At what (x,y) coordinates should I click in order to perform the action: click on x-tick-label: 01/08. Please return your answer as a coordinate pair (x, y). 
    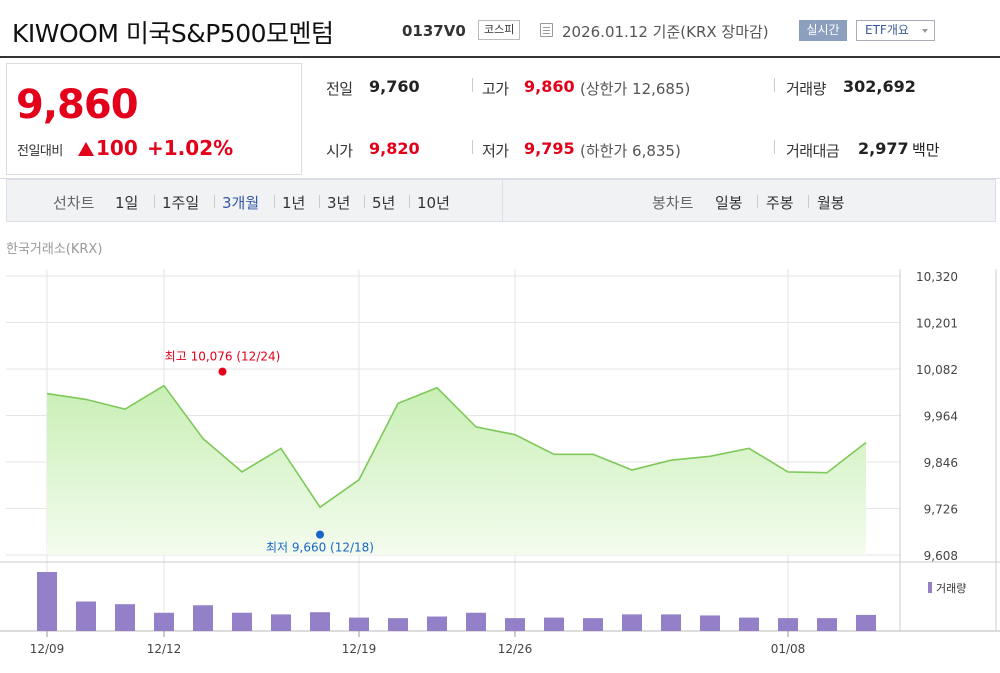
    Looking at the image, I should click on (788, 649).